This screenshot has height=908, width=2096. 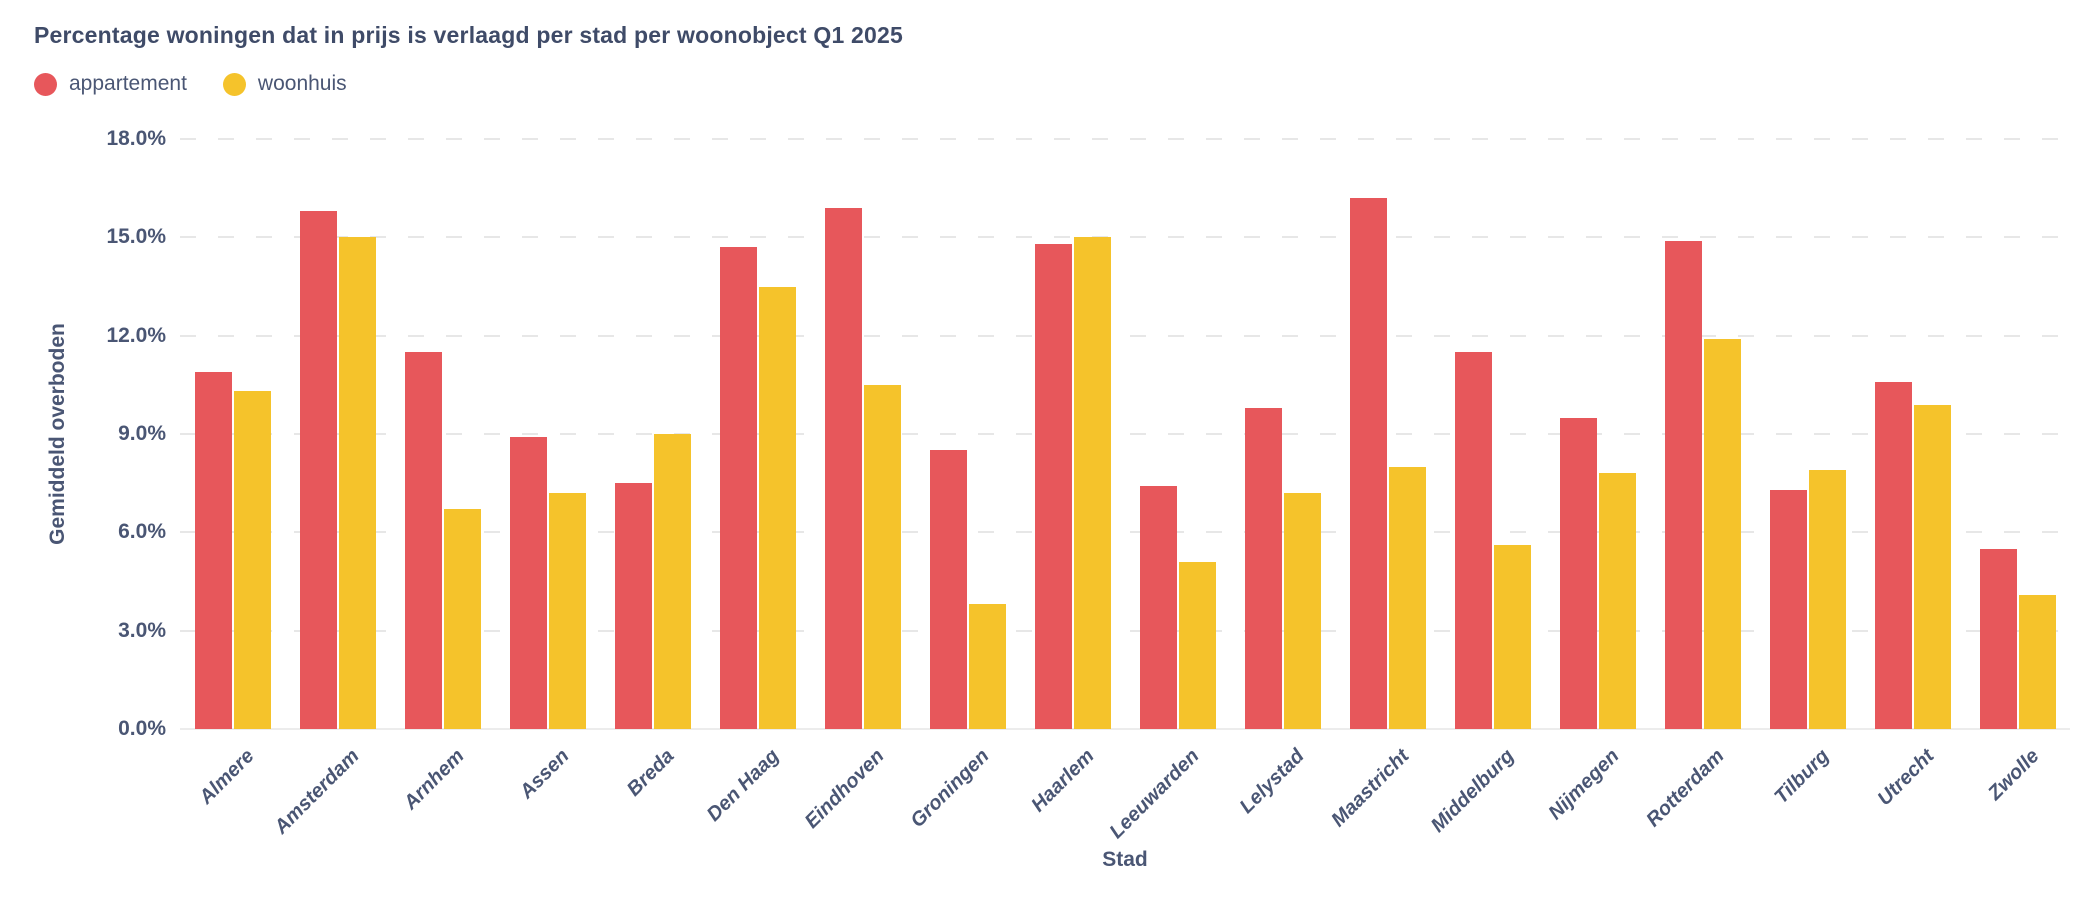 I want to click on bar-woonhuis-middelburg, so click(x=1512, y=637).